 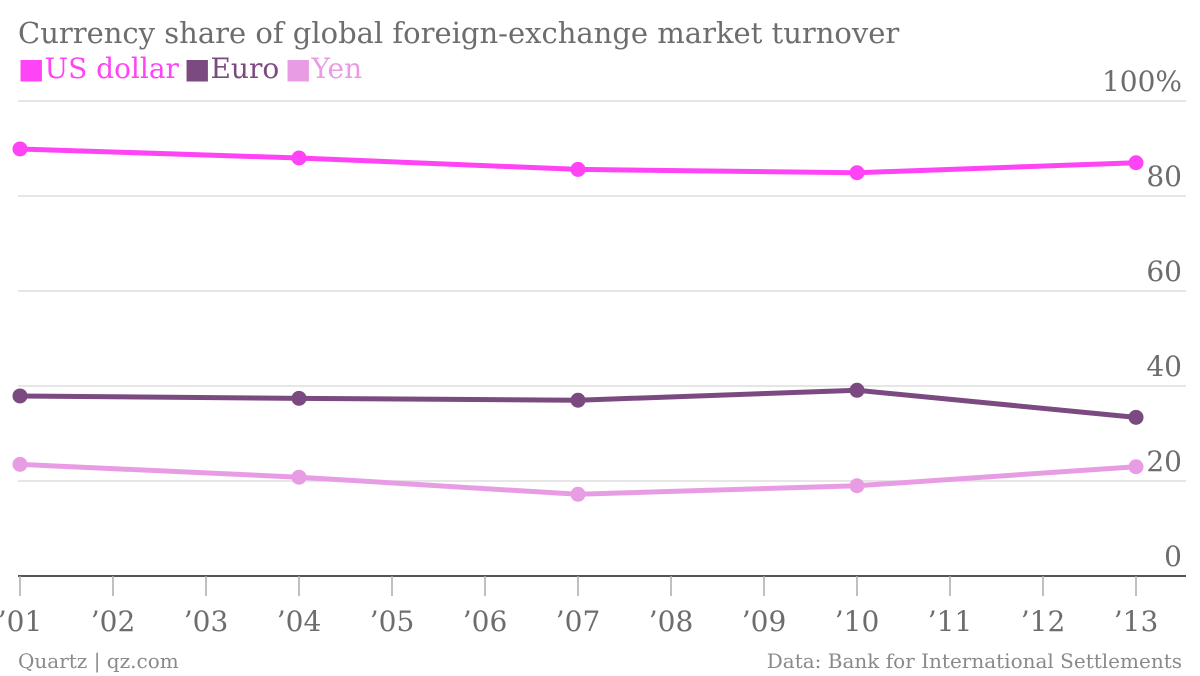 I want to click on x-tick-label: ’04, so click(x=299, y=621).